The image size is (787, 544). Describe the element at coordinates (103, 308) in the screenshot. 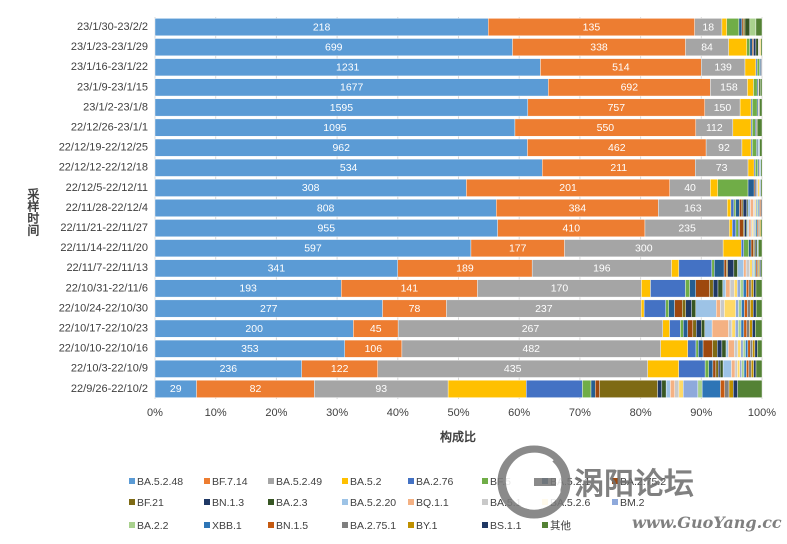

I see `category-label: 22/10/24-22/10/30` at that location.